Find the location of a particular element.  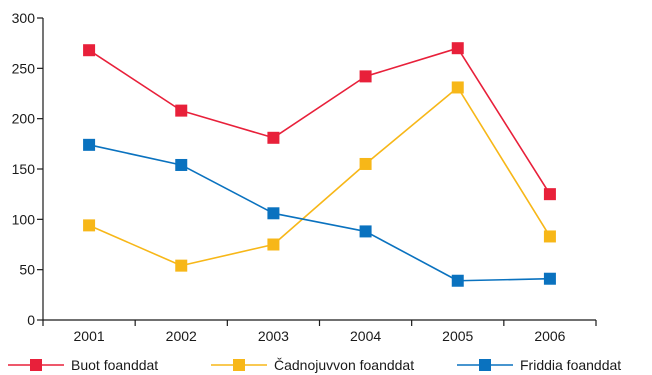

y-tick-label: 300 is located at coordinates (24, 18).